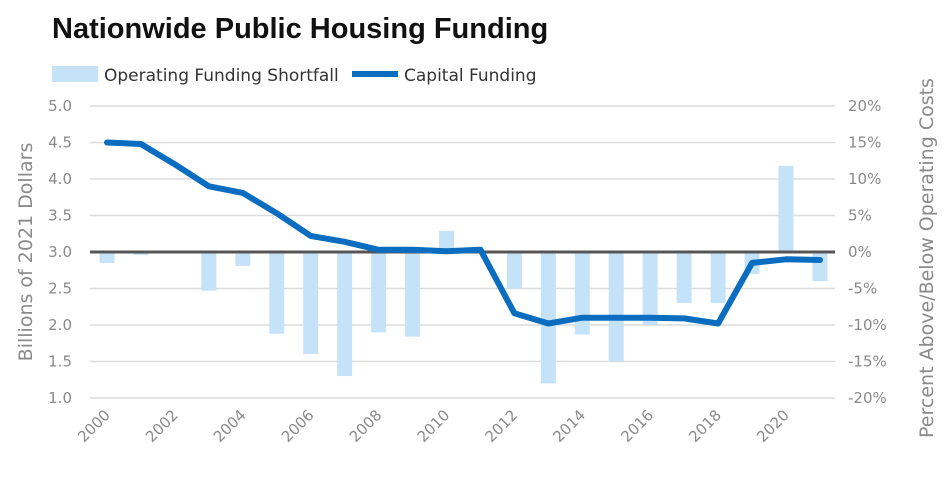 This screenshot has width=946, height=491. What do you see at coordinates (446, 241) in the screenshot?
I see `bar-2010` at bounding box center [446, 241].